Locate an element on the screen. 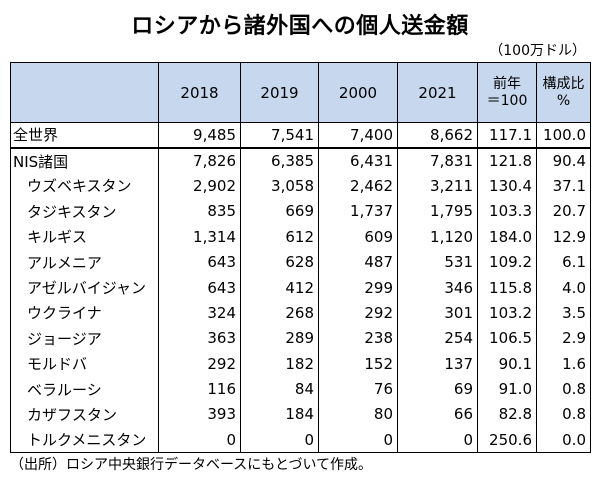 Image resolution: width=600 pixels, height=481 pixels. row-label: トルクメニスタン is located at coordinates (84, 440).